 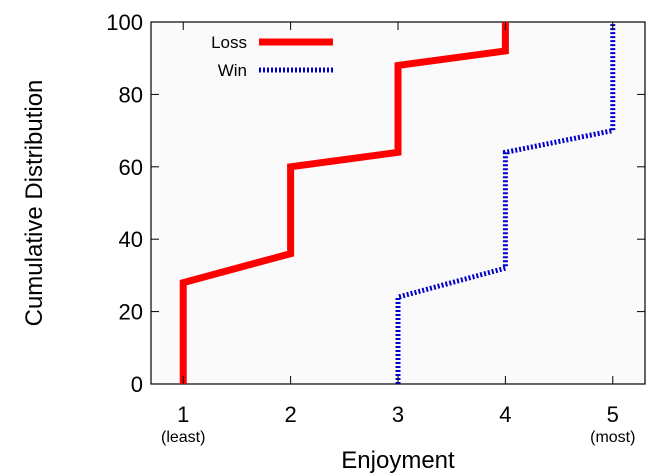 I want to click on x-tick-label: 3, so click(x=398, y=414).